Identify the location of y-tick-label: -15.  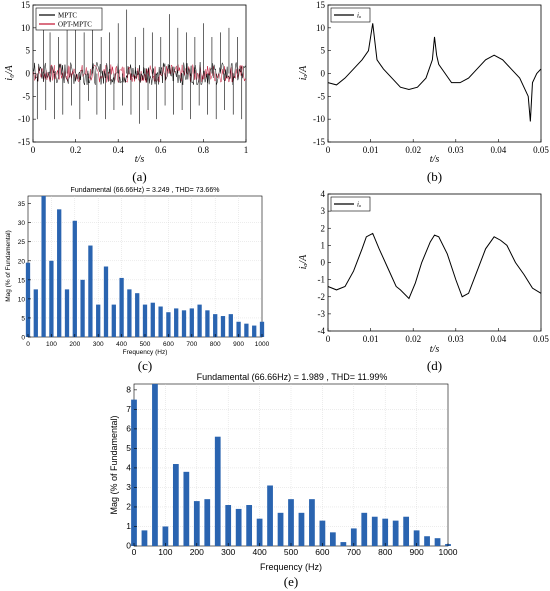
(319, 142).